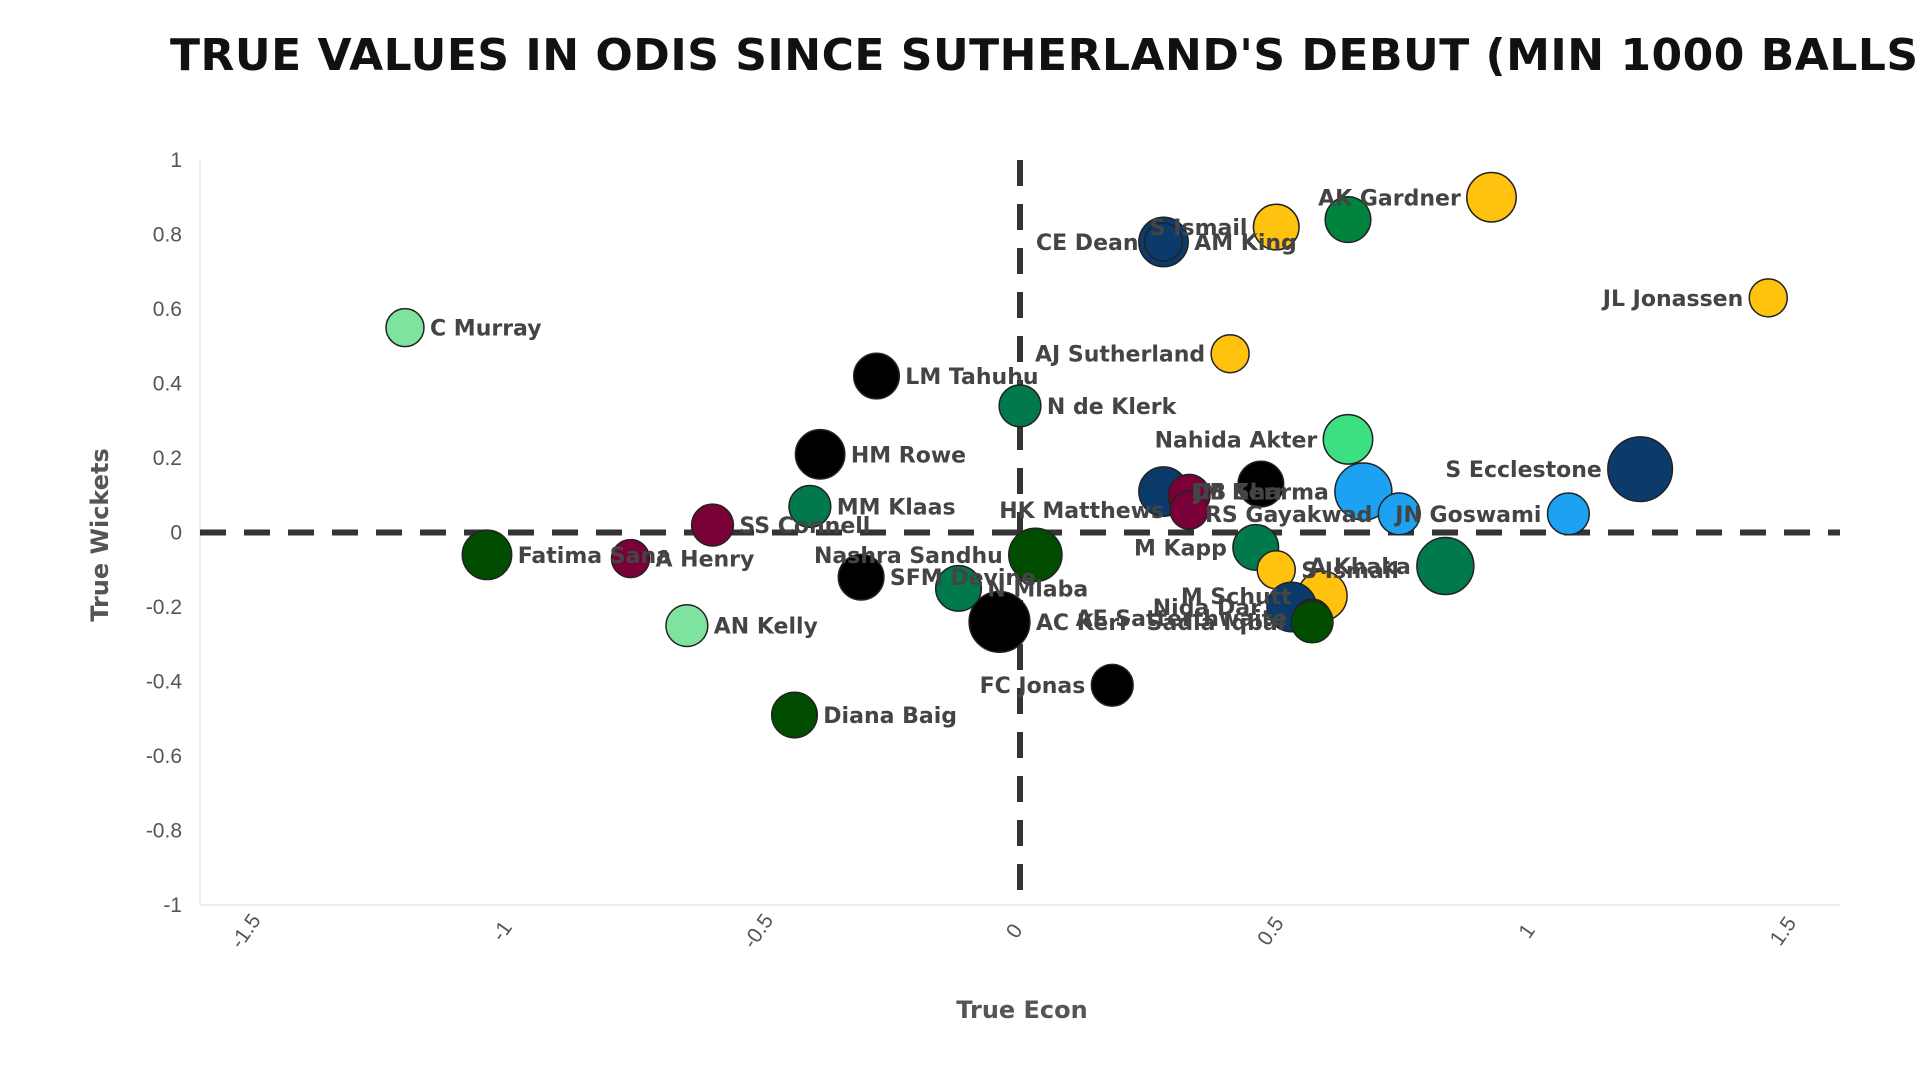 This screenshot has height=1080, width=1920. I want to click on point-label: Sadia Iqbal, so click(1216, 623).